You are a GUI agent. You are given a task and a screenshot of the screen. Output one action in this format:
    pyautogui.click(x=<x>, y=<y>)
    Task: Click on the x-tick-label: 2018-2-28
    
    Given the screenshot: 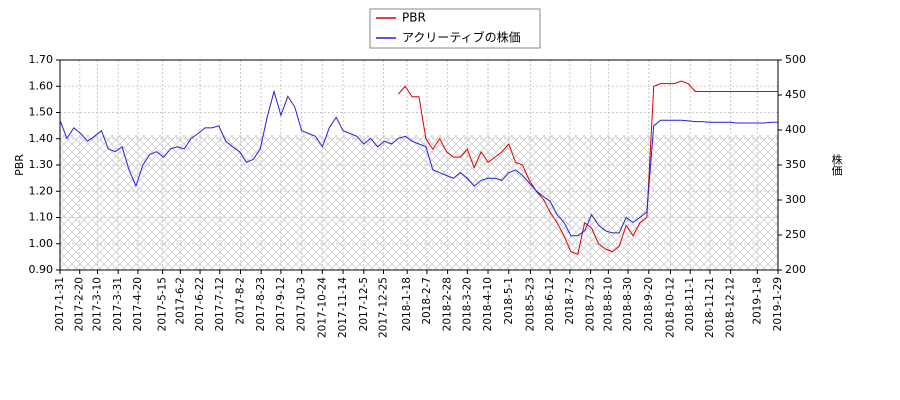 What is the action you would take?
    pyautogui.click(x=448, y=304)
    